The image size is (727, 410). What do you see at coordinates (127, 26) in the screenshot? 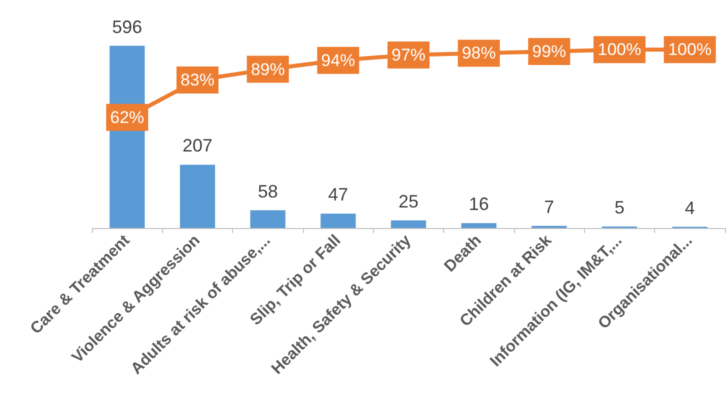
I see `data-label: 596` at bounding box center [127, 26].